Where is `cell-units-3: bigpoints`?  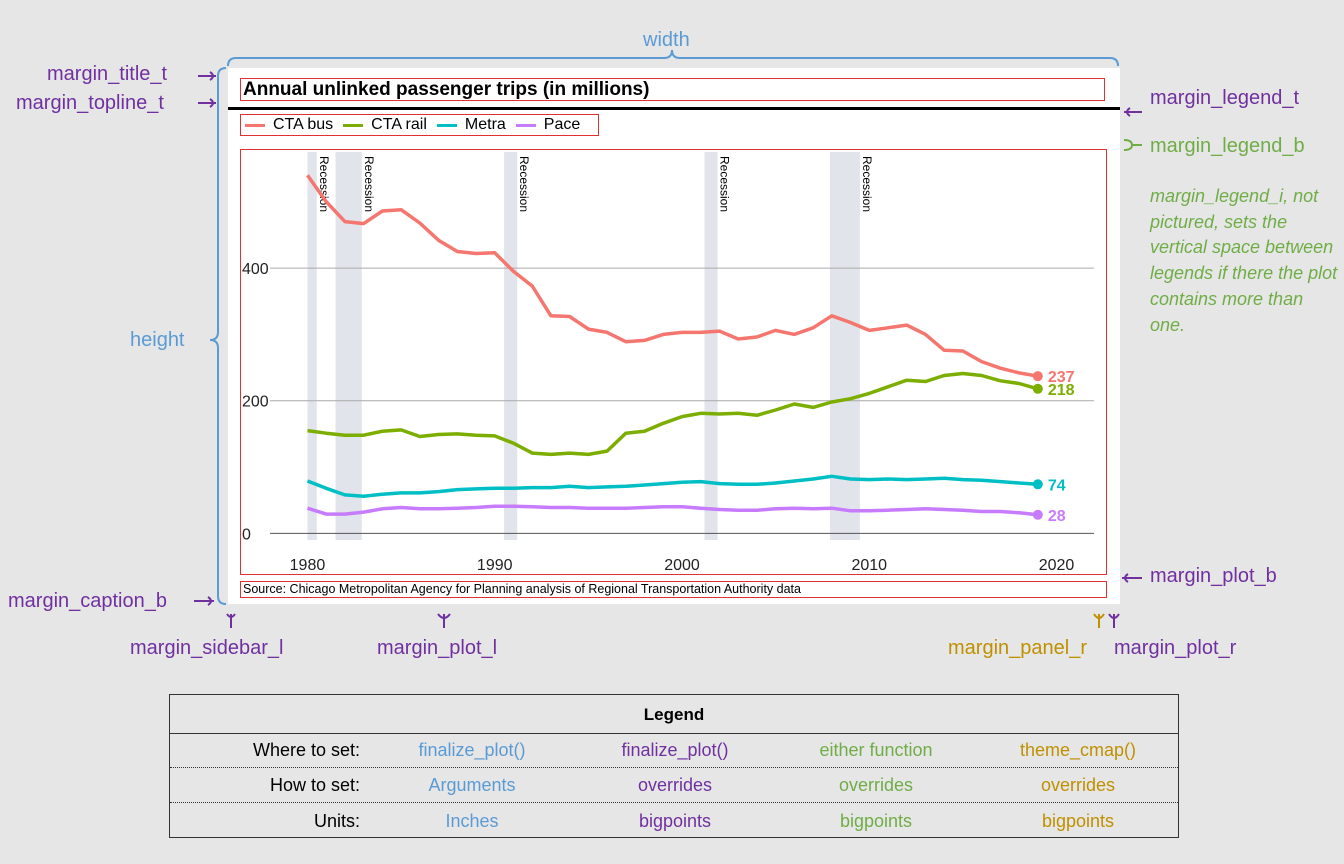
cell-units-3: bigpoints is located at coordinates (876, 821).